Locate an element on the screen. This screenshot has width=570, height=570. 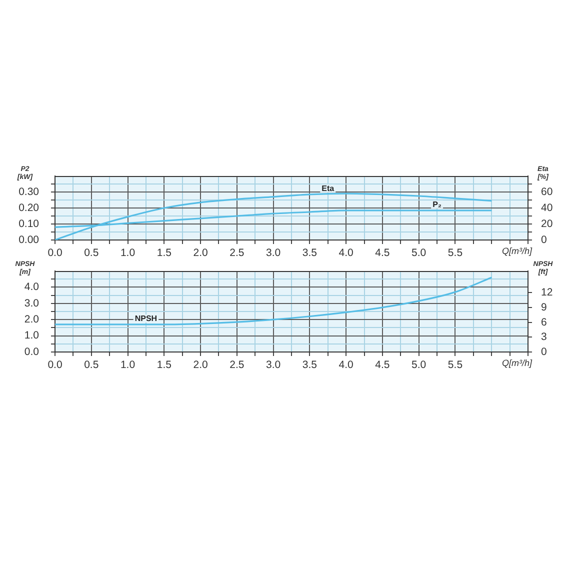
y2-tick-label: 6 is located at coordinates (544, 322).